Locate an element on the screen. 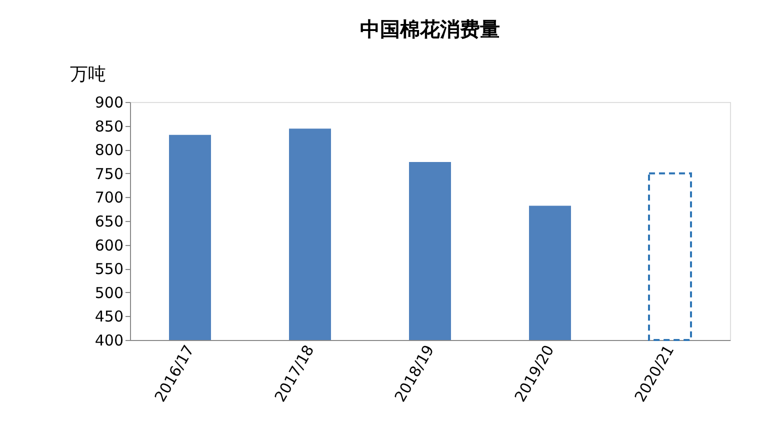  y-tick-label: 400 is located at coordinates (109, 341).